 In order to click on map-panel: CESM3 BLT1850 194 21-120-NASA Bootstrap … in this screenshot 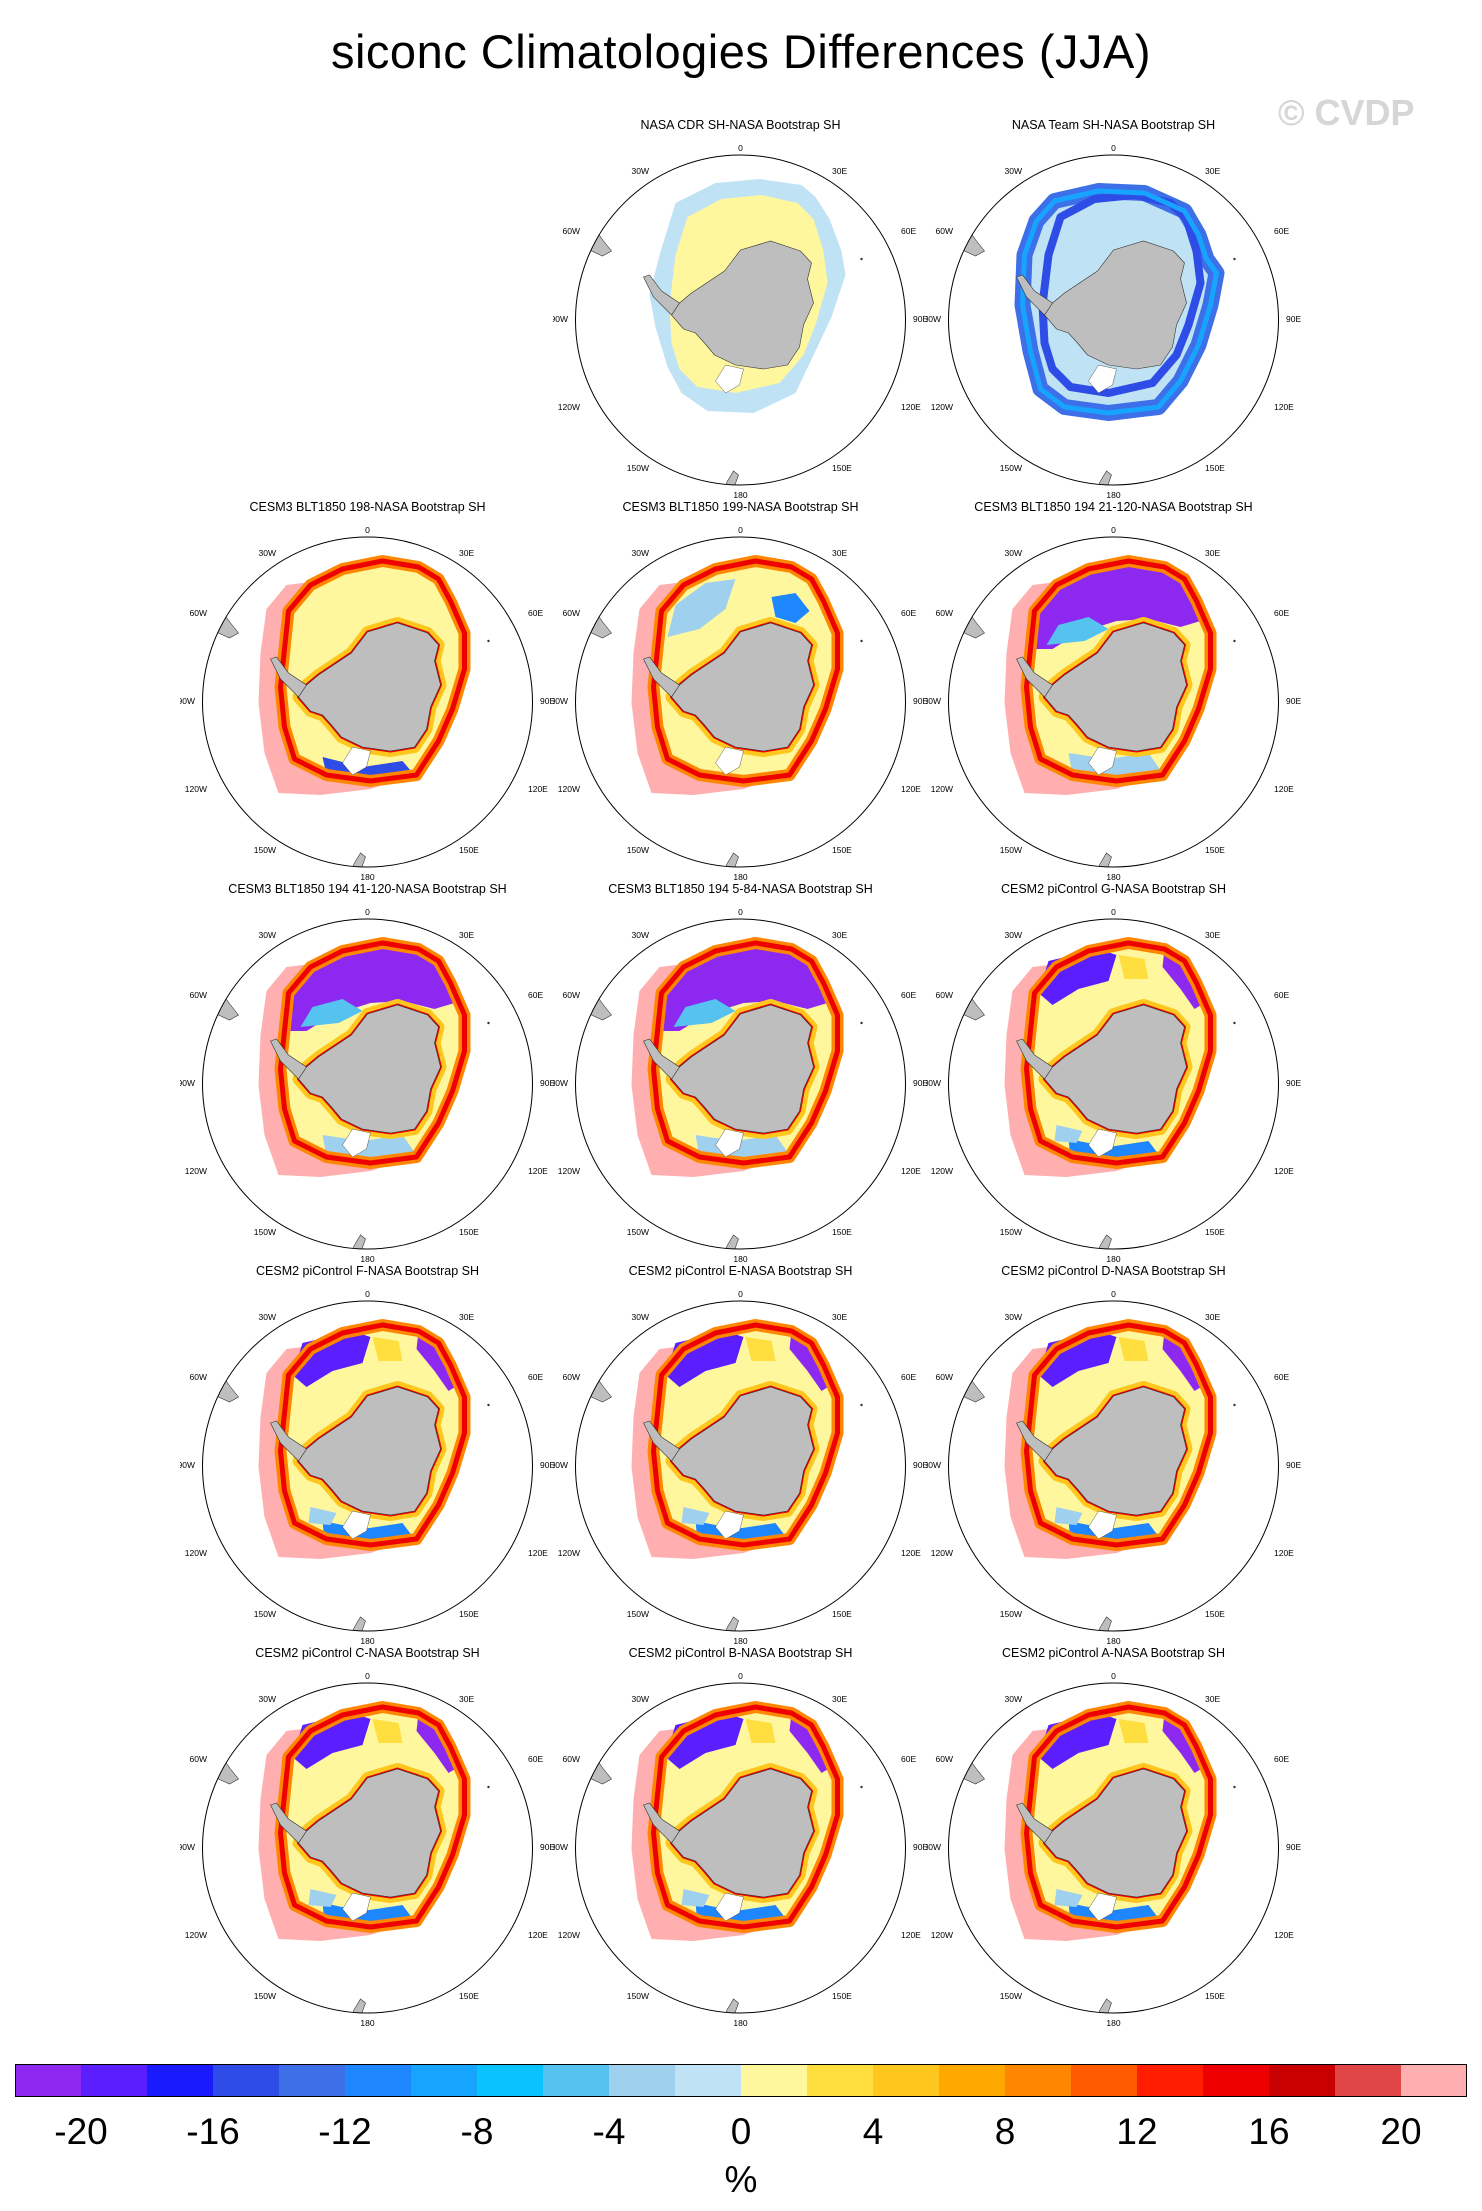, I will do `click(1113, 691)`.